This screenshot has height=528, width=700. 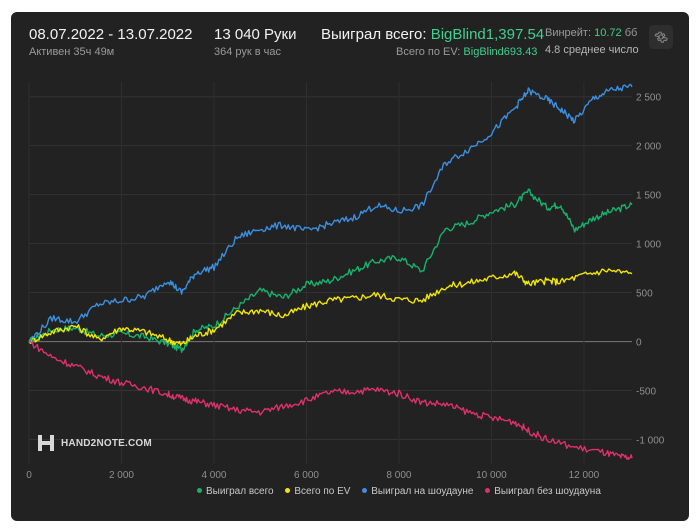 I want to click on x-tick-label: 0, so click(x=29, y=475).